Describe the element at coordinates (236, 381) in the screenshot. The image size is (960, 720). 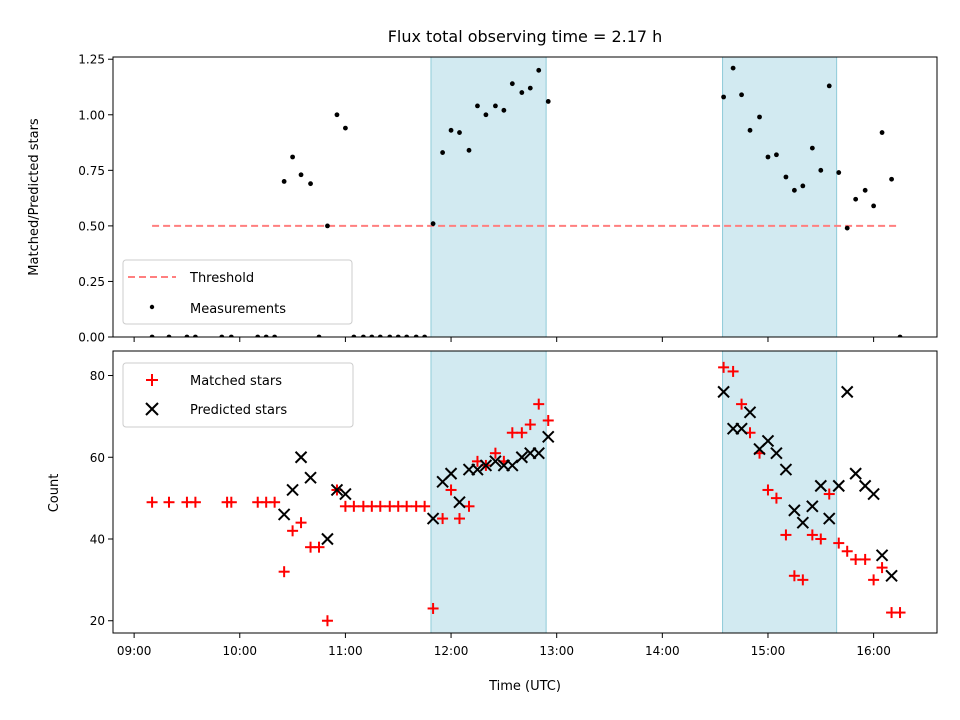
I see `legend-matched-label: Matched stars` at that location.